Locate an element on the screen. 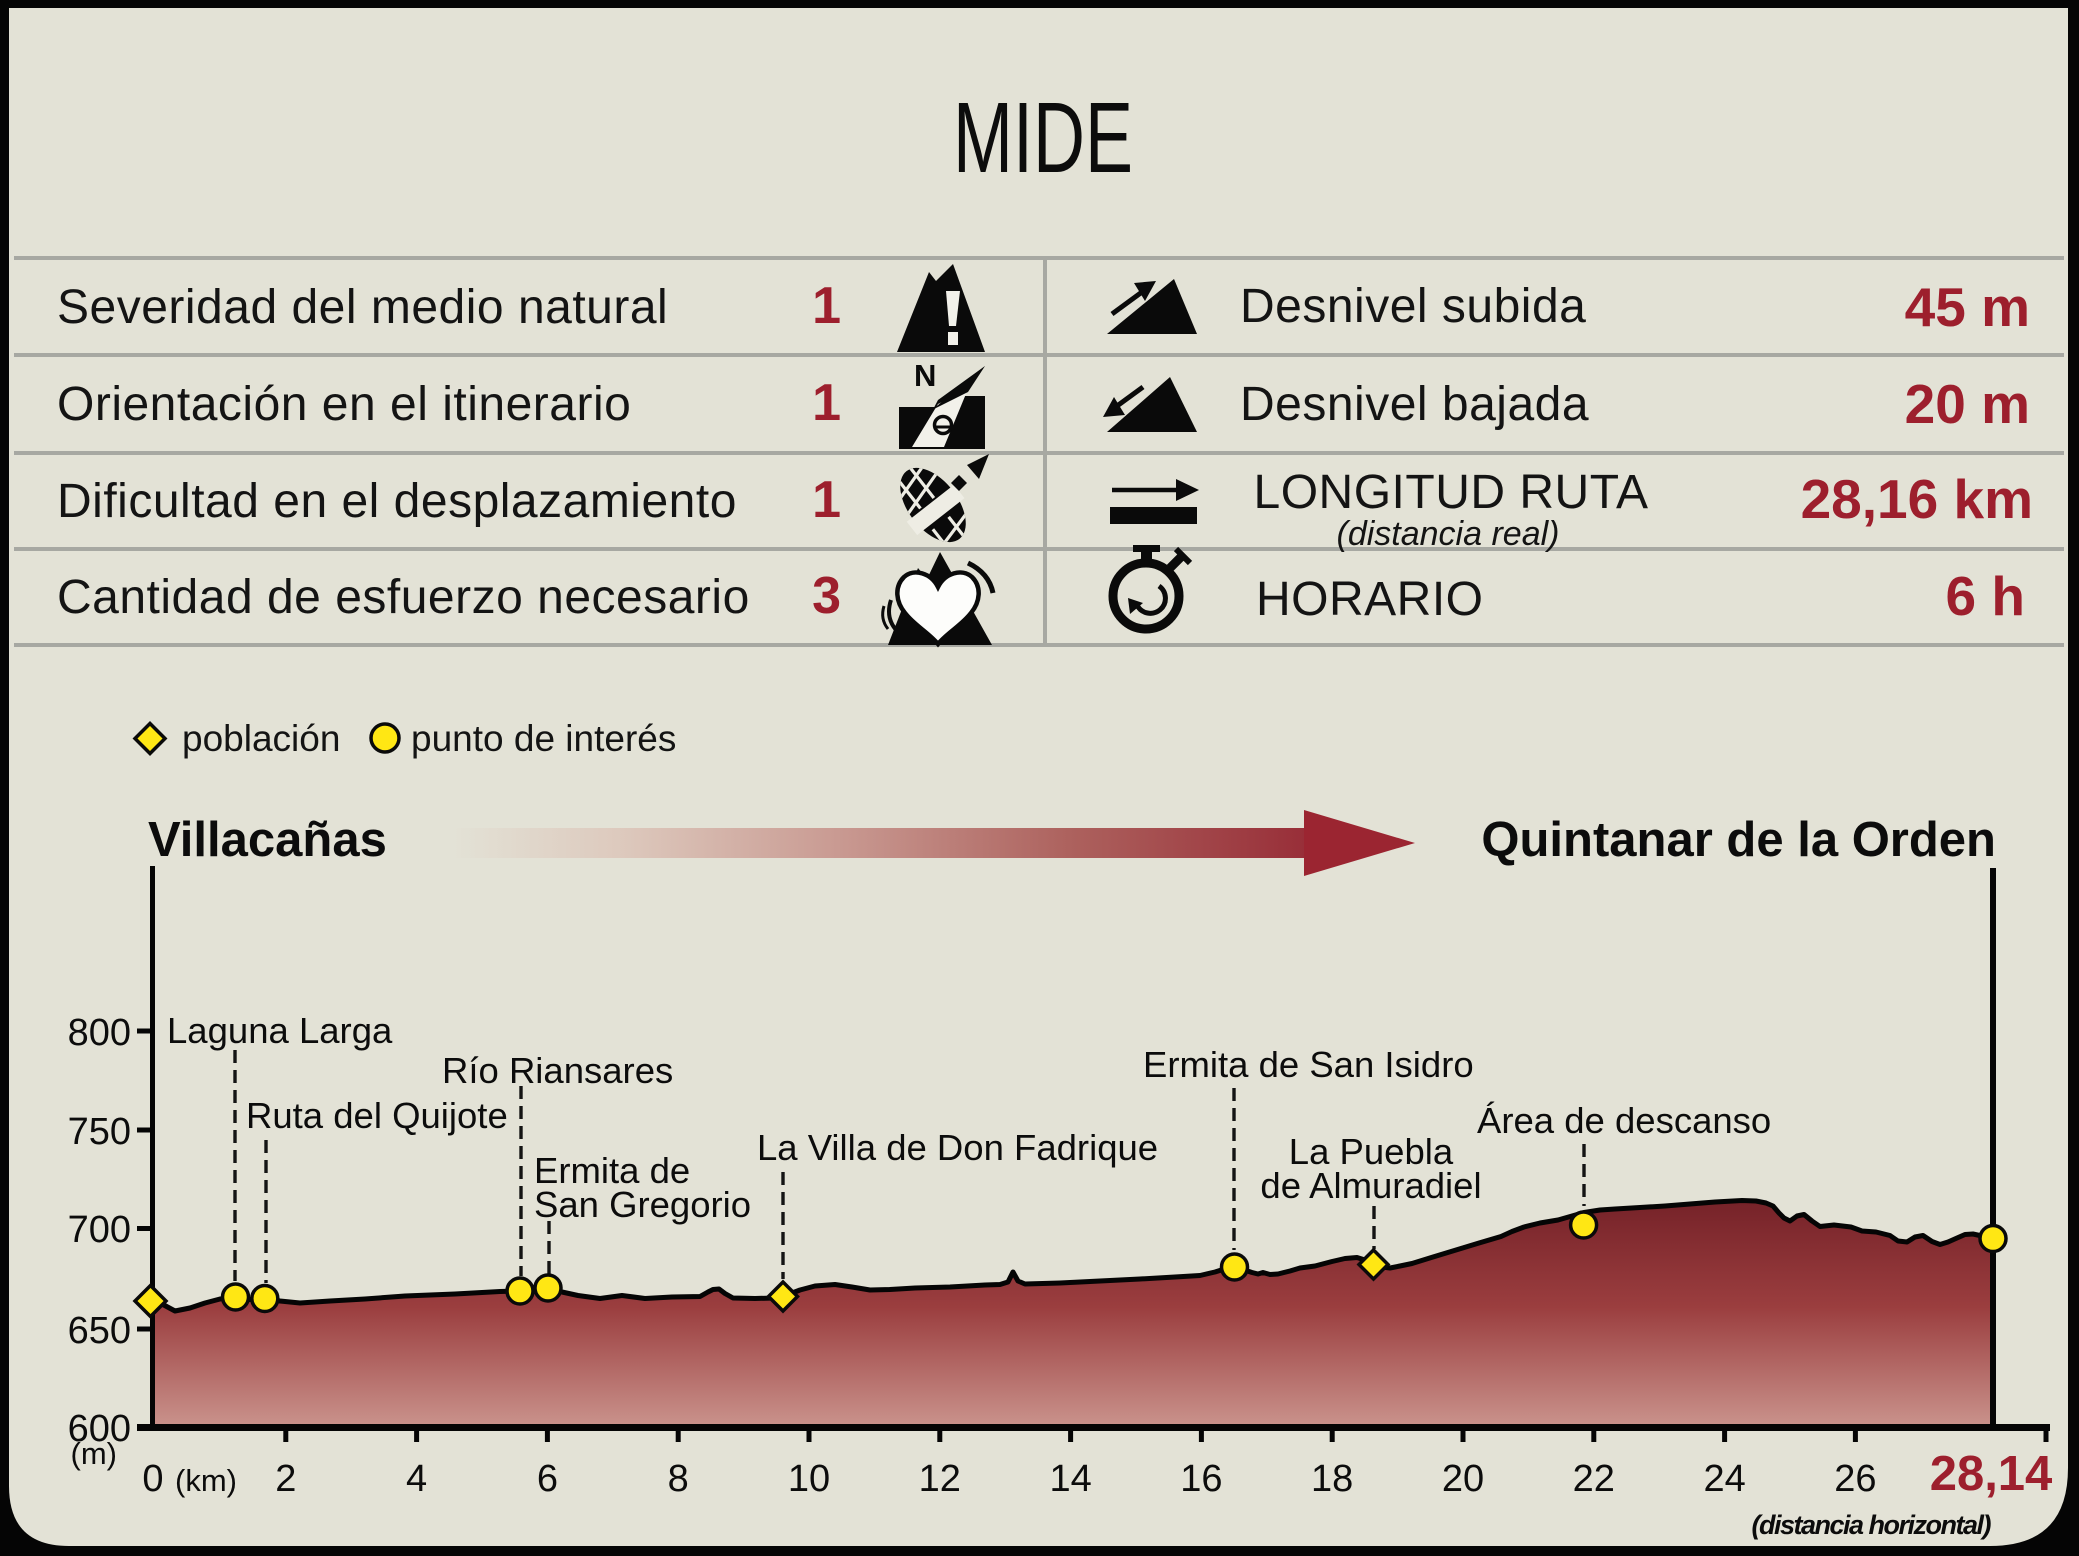  svg-text: Laguna Larga is located at coordinates (280, 1030).